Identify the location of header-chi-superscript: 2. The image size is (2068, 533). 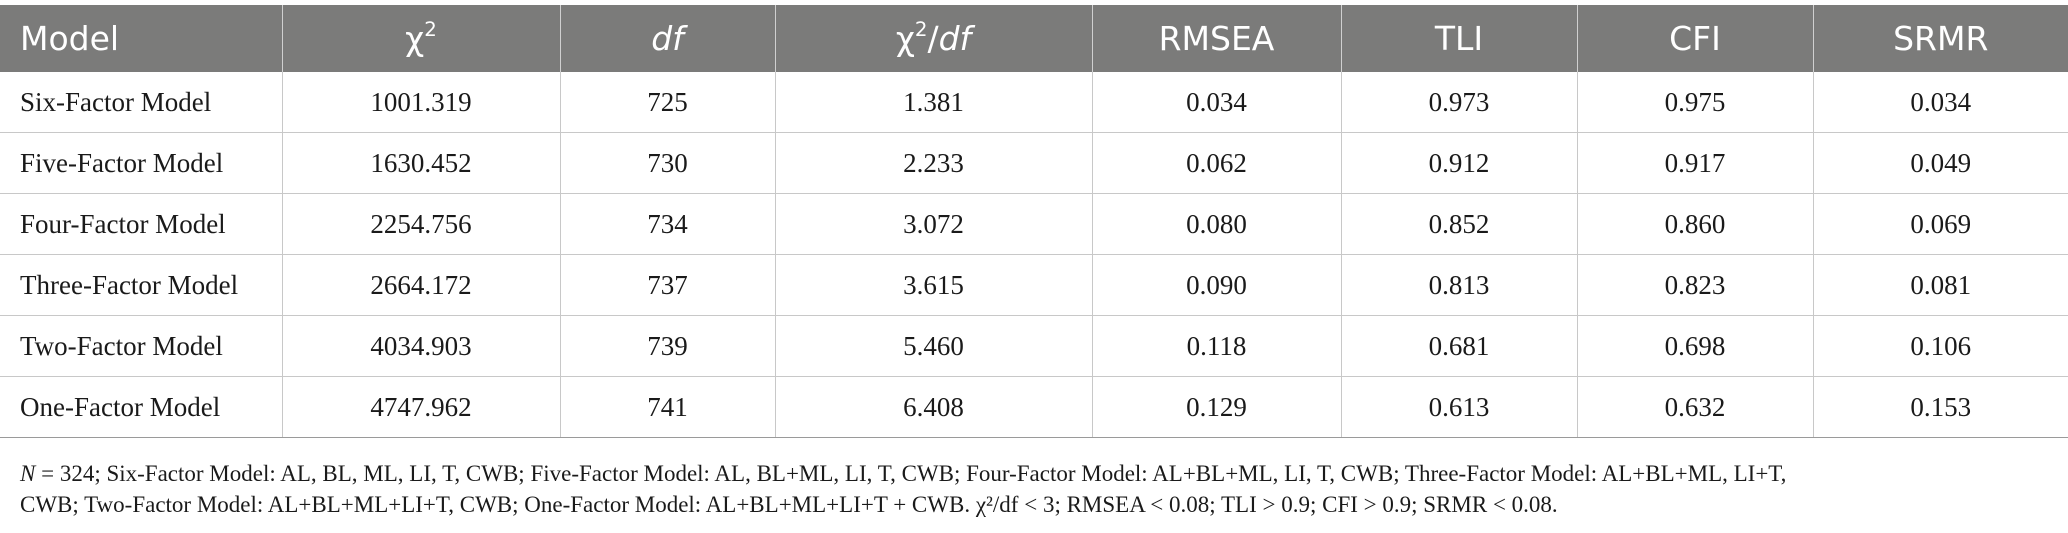
(430, 30).